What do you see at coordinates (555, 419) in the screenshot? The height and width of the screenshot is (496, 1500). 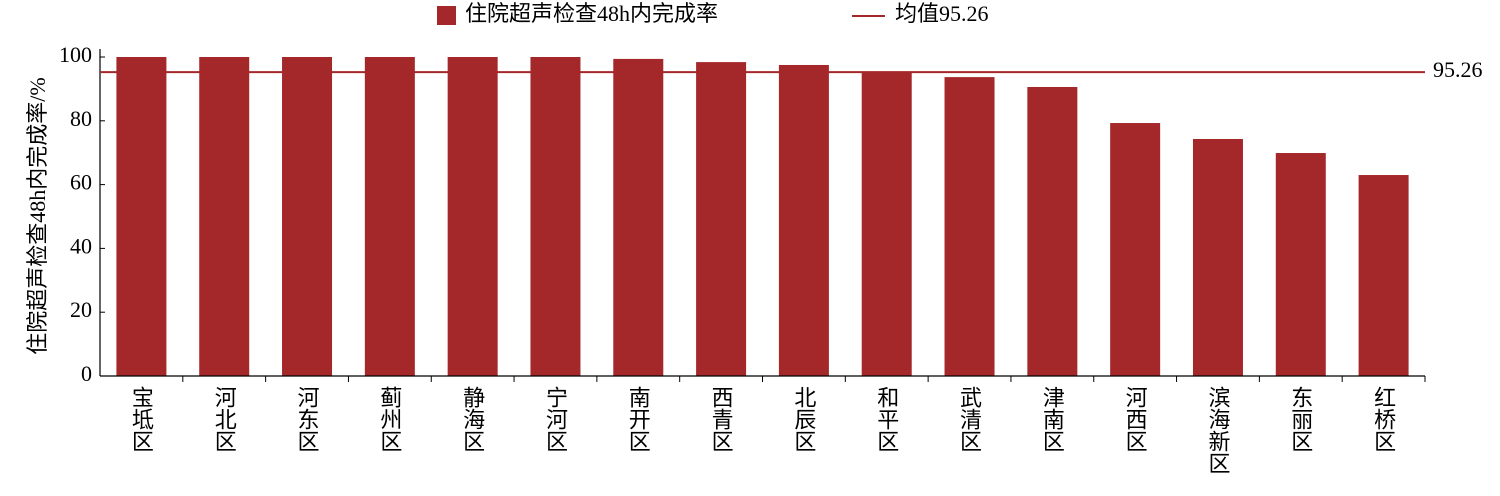 I see `x-tick-label: 宁河区` at bounding box center [555, 419].